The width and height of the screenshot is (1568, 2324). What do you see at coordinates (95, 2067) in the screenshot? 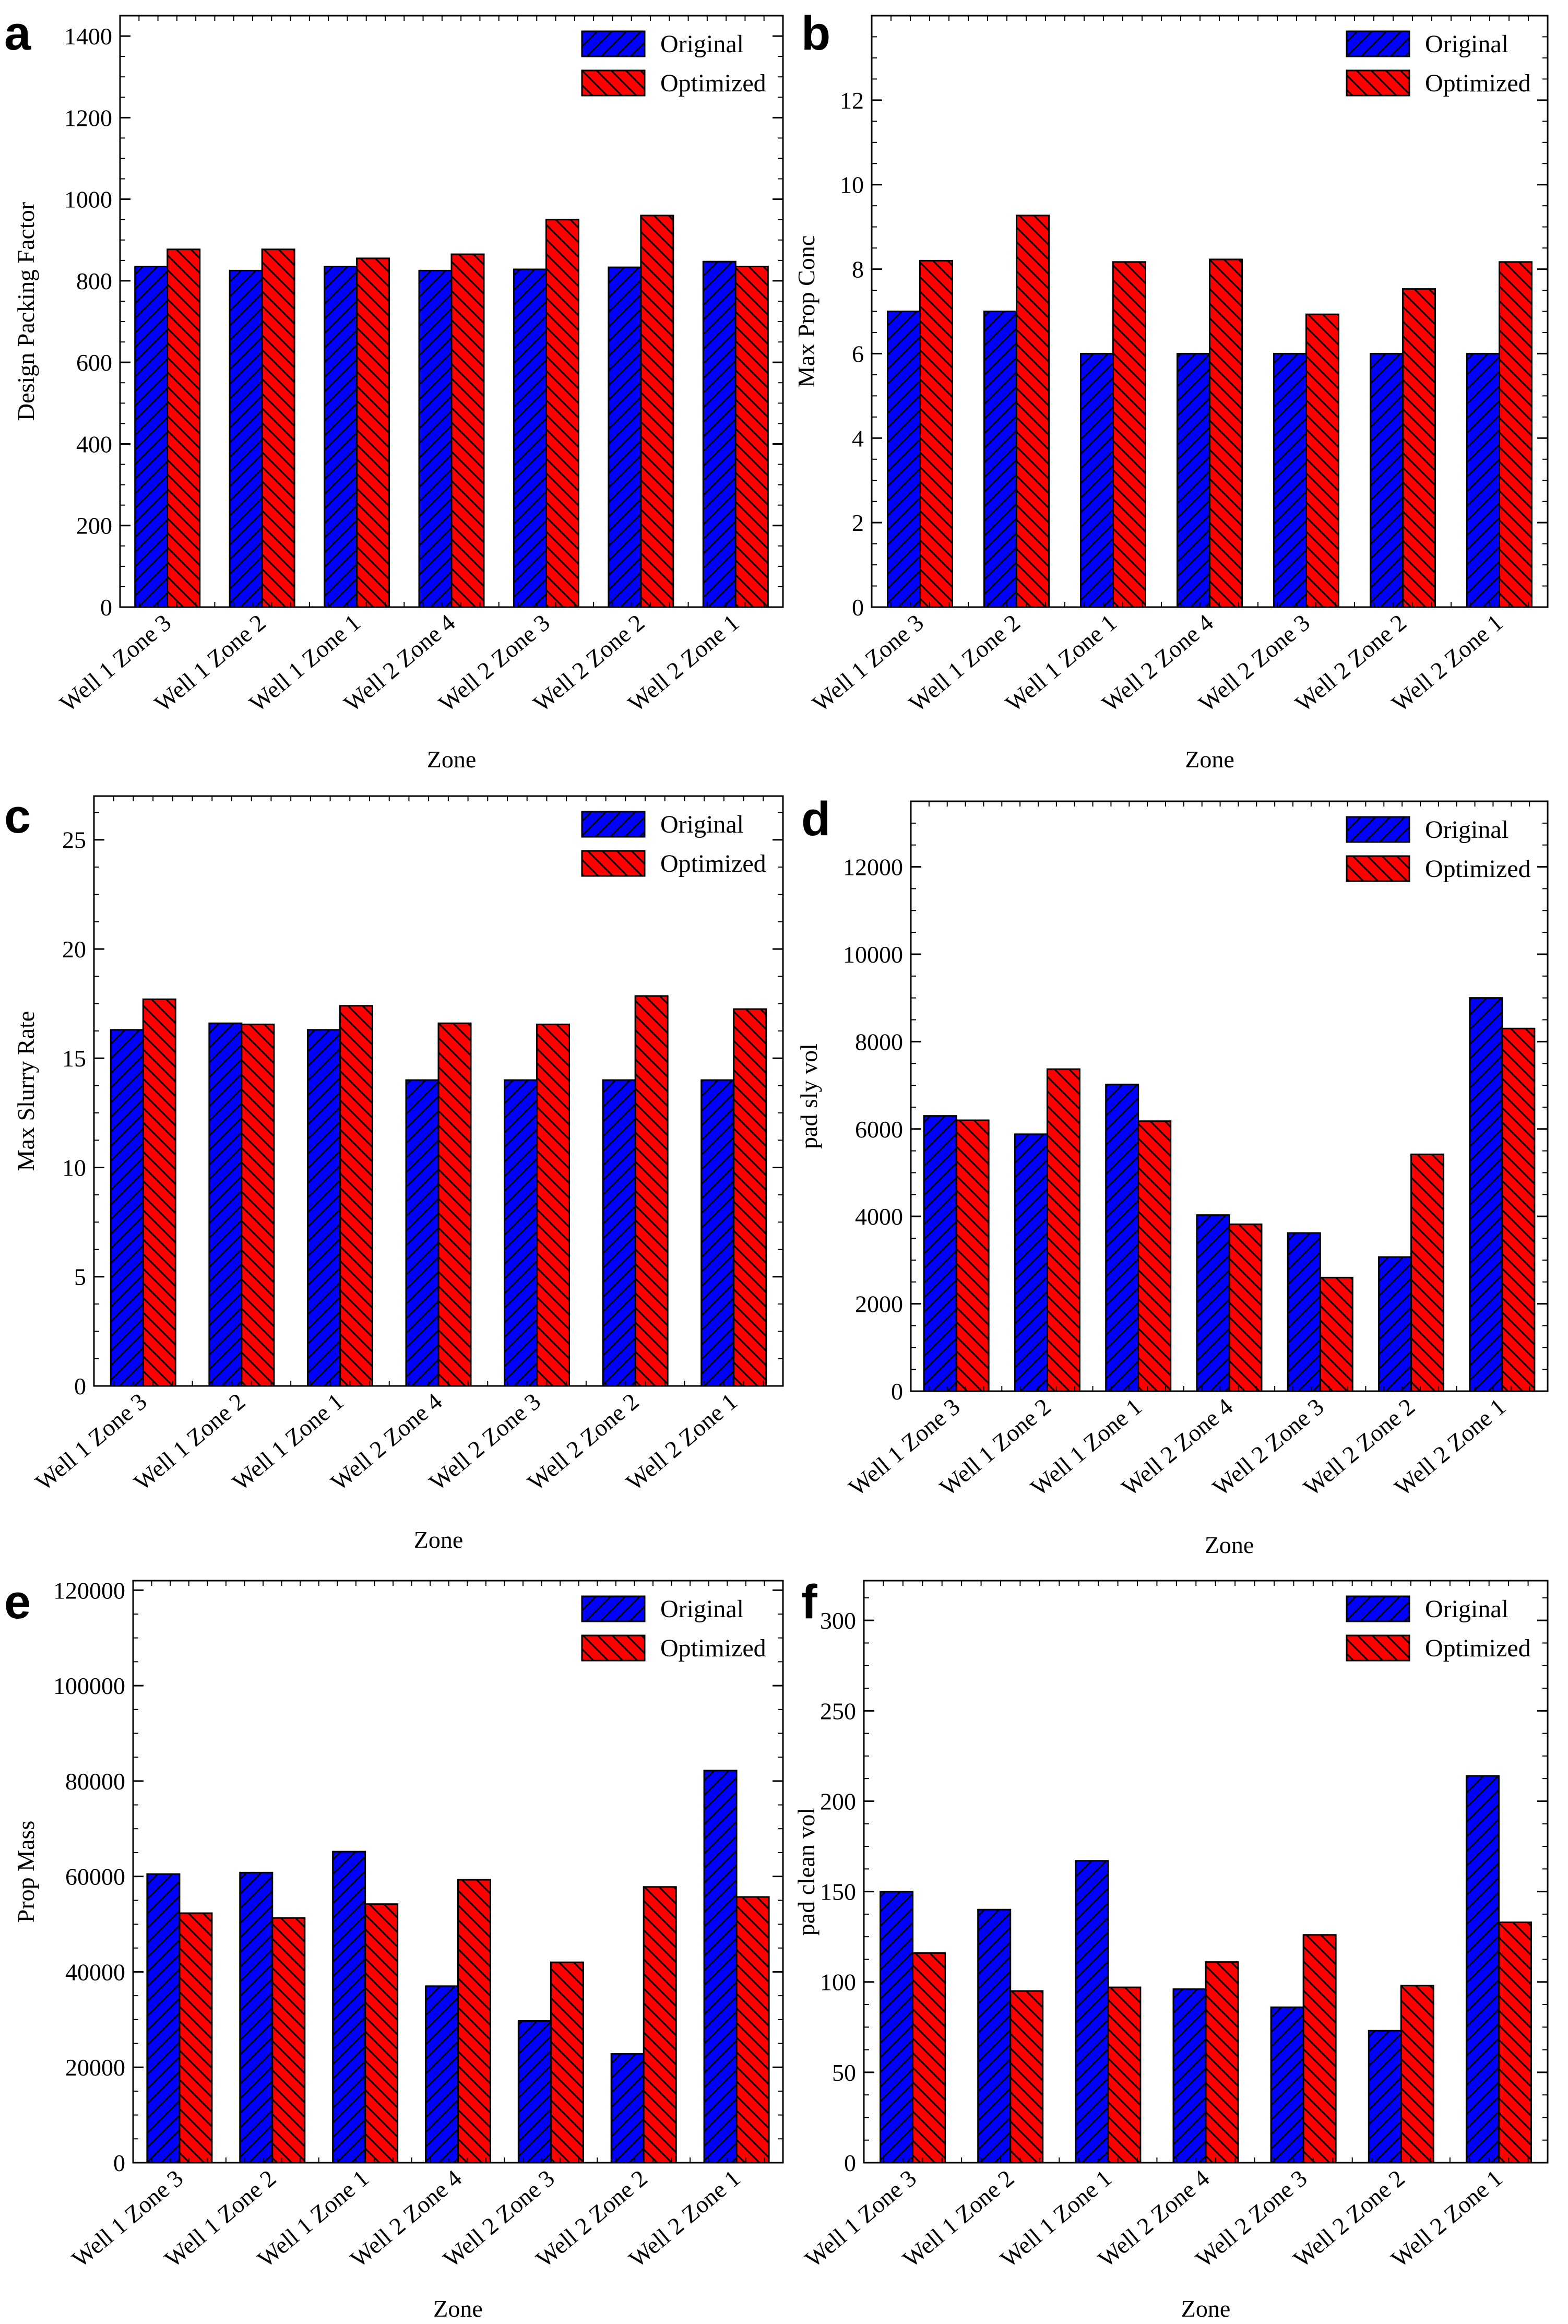
I see `y-tick-label: 20000` at bounding box center [95, 2067].